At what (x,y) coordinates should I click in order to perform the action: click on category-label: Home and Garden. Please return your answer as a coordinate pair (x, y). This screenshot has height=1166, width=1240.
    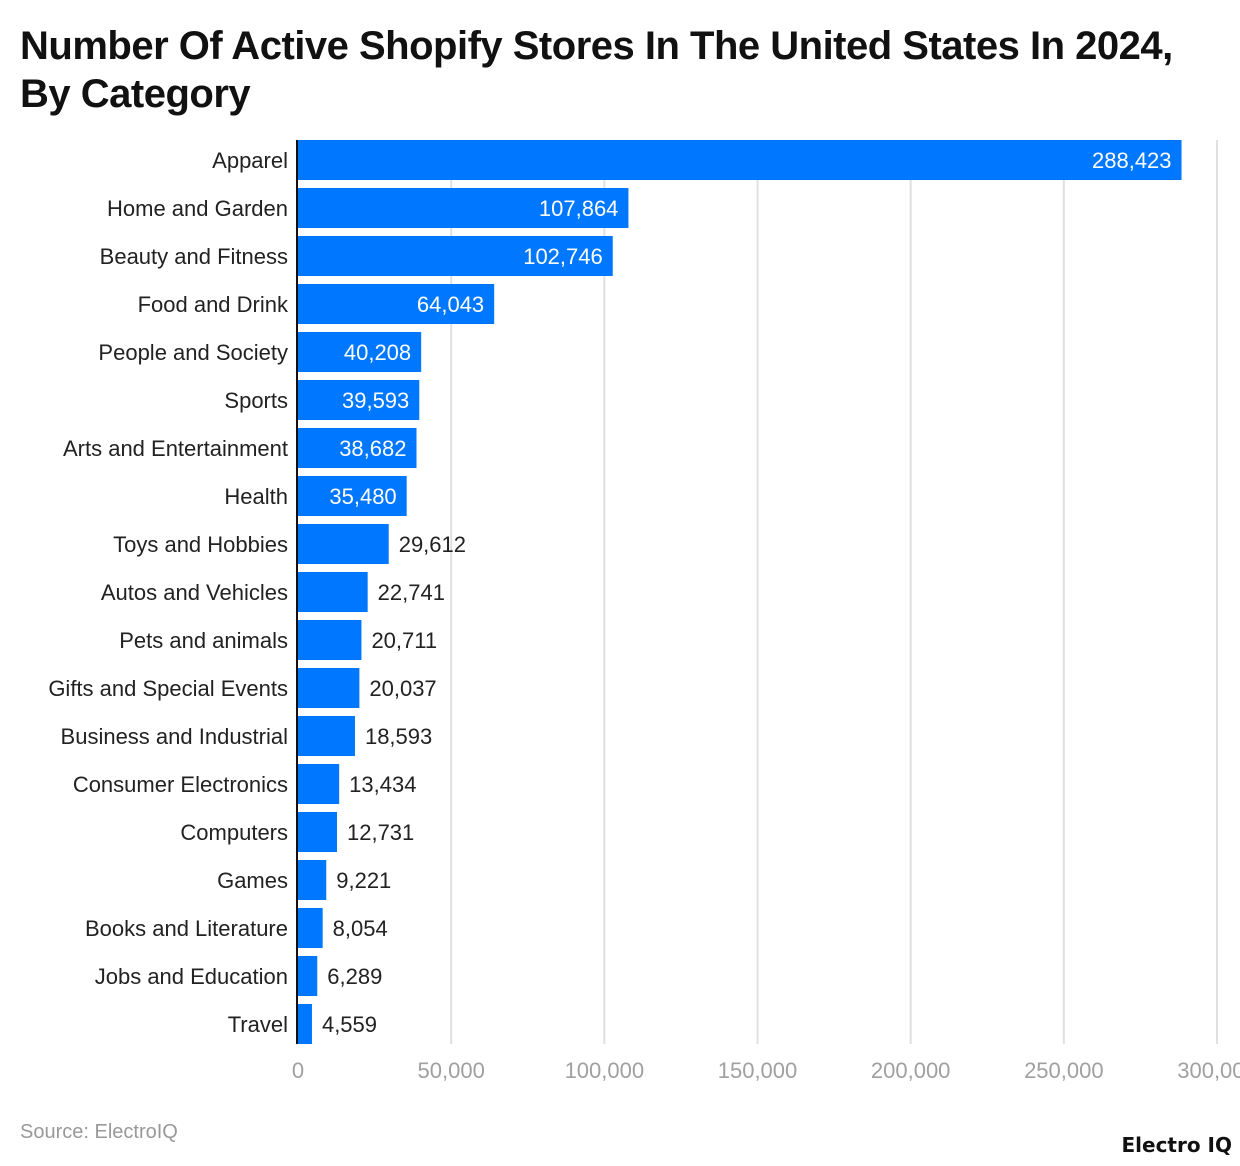
    Looking at the image, I should click on (197, 208).